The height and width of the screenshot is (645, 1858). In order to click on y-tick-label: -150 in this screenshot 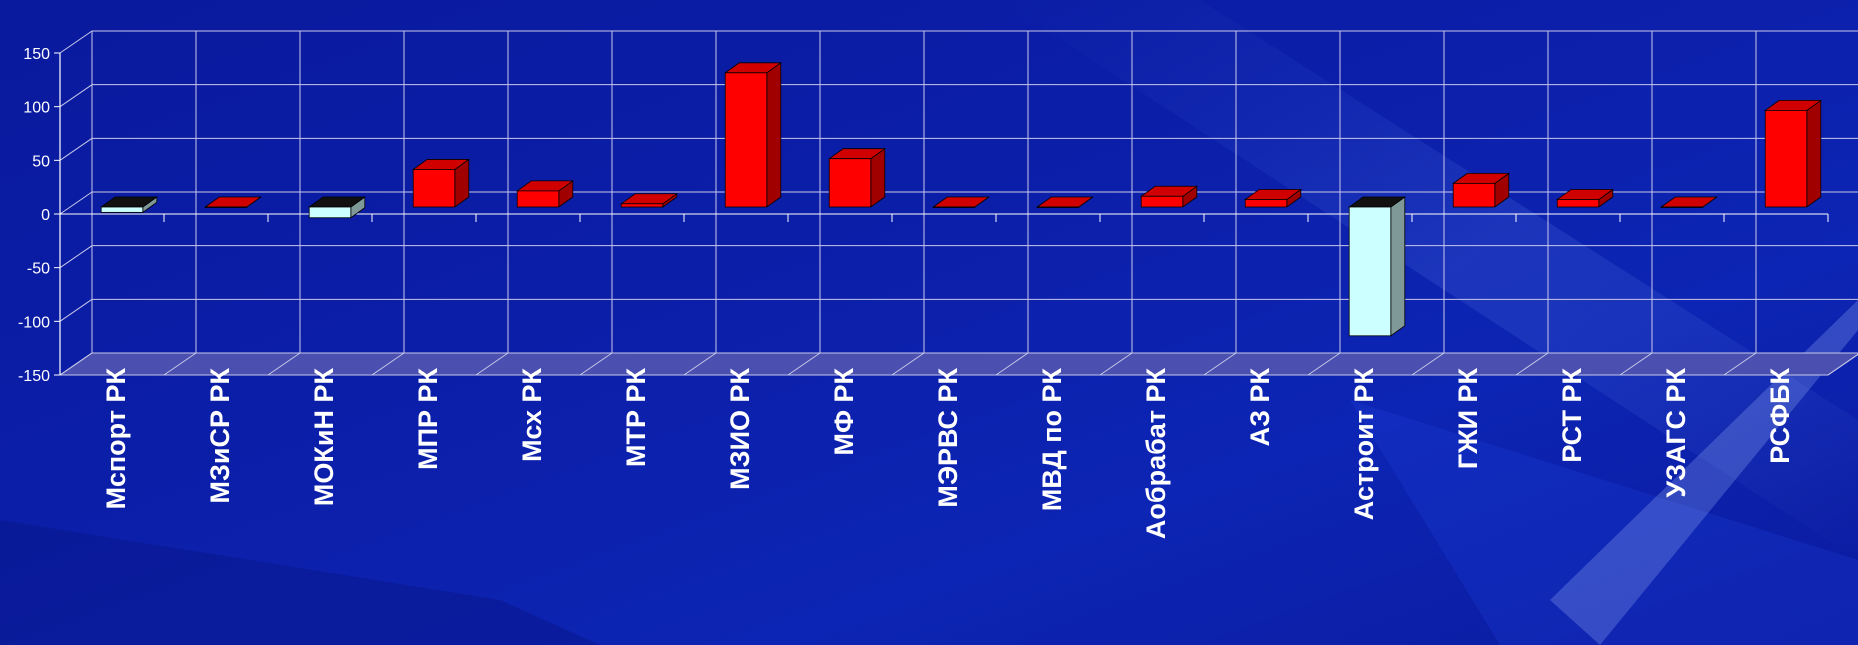, I will do `click(34, 376)`.